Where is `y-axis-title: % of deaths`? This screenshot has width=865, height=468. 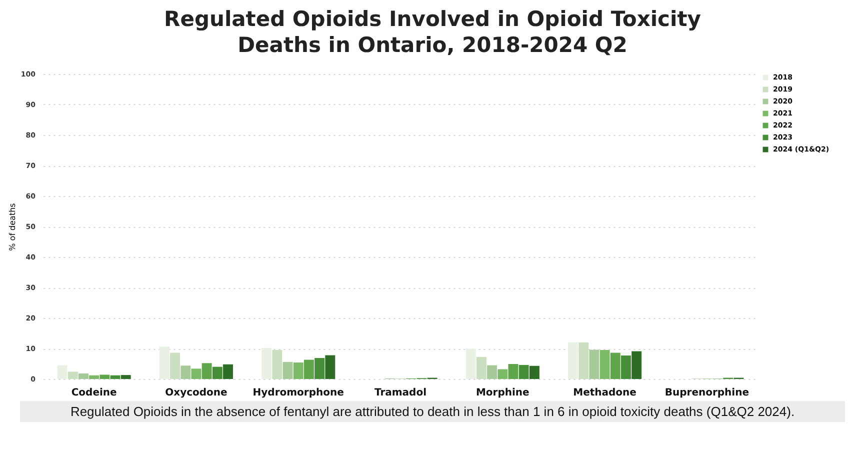 y-axis-title: % of deaths is located at coordinates (12, 227).